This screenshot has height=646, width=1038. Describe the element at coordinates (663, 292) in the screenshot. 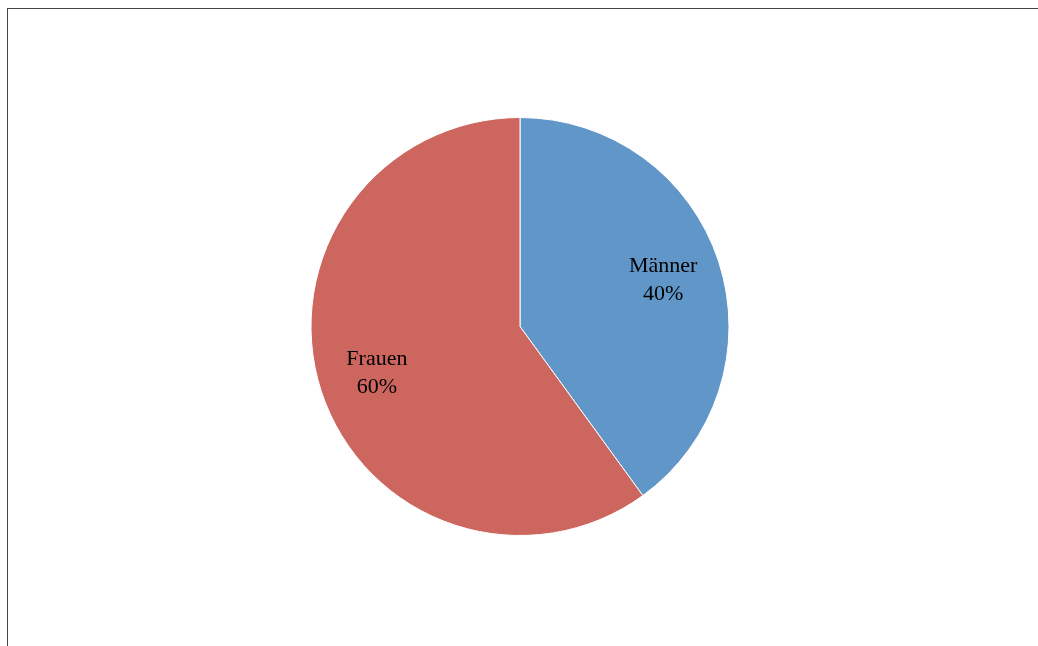

I see `data-label: 40%` at that location.